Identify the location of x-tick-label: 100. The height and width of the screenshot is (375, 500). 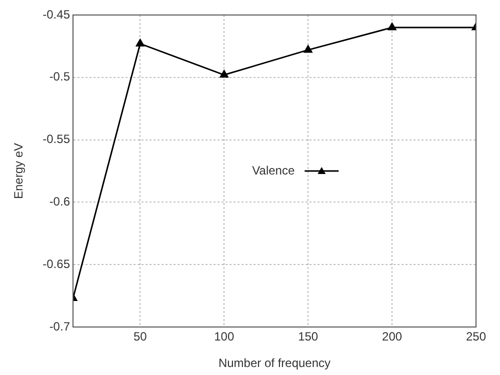
(224, 337).